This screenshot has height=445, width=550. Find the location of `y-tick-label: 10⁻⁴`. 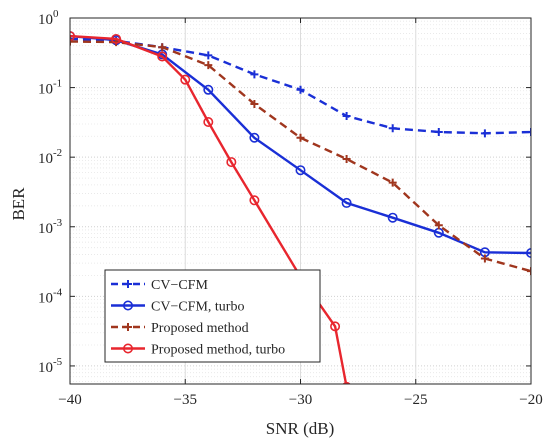

y-tick-label: 10⁻⁴ is located at coordinates (50, 296).